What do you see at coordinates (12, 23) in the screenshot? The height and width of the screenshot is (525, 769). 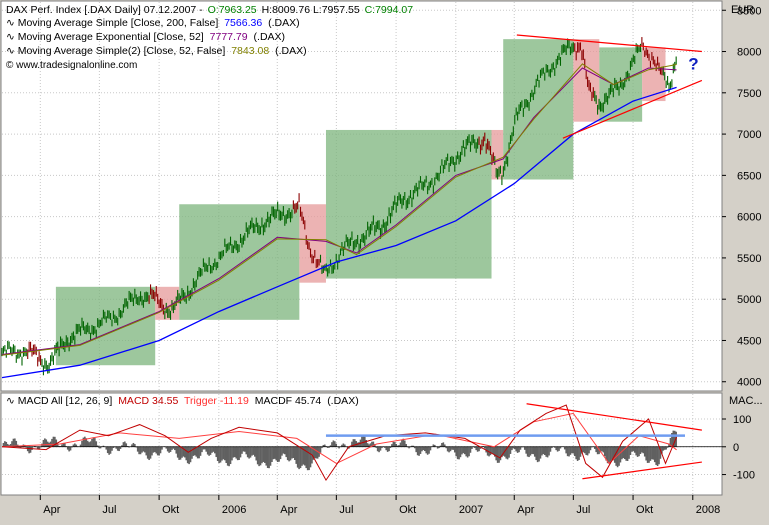 I see `legend-sma200-icon: ∿` at bounding box center [12, 23].